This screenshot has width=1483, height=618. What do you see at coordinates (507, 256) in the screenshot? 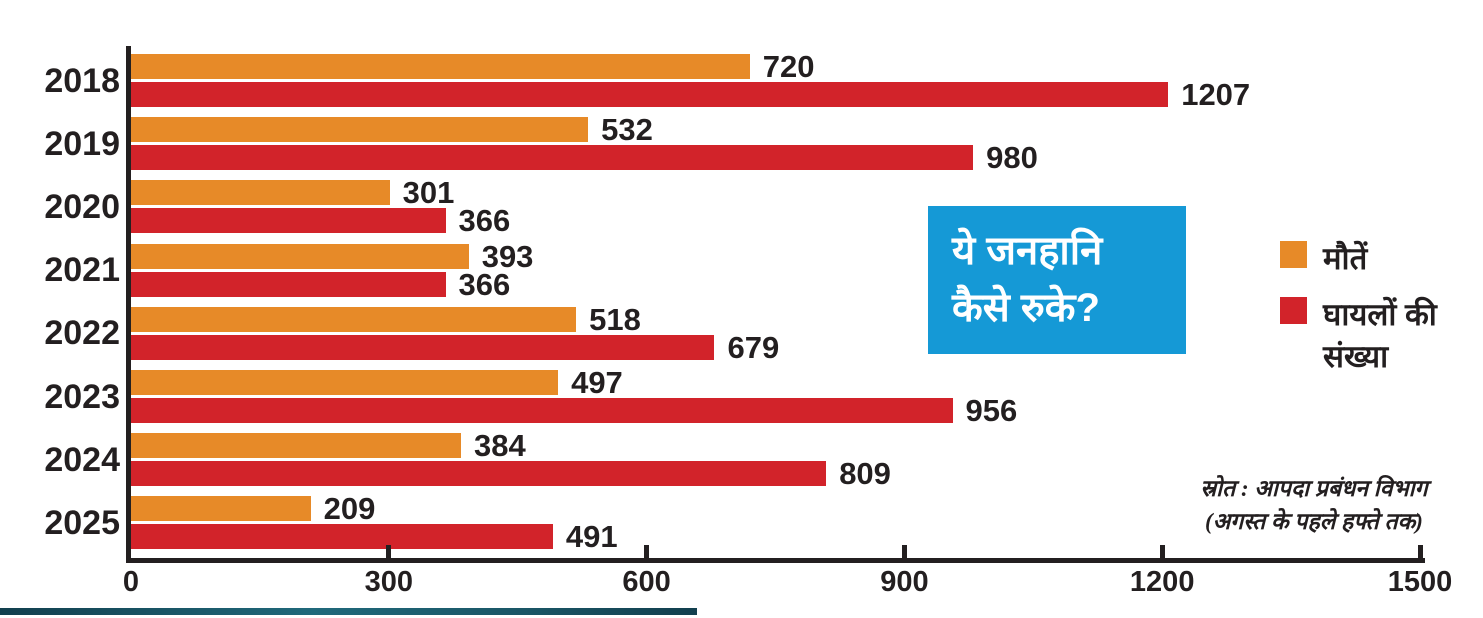
I see `deaths-value-2021: 393` at bounding box center [507, 256].